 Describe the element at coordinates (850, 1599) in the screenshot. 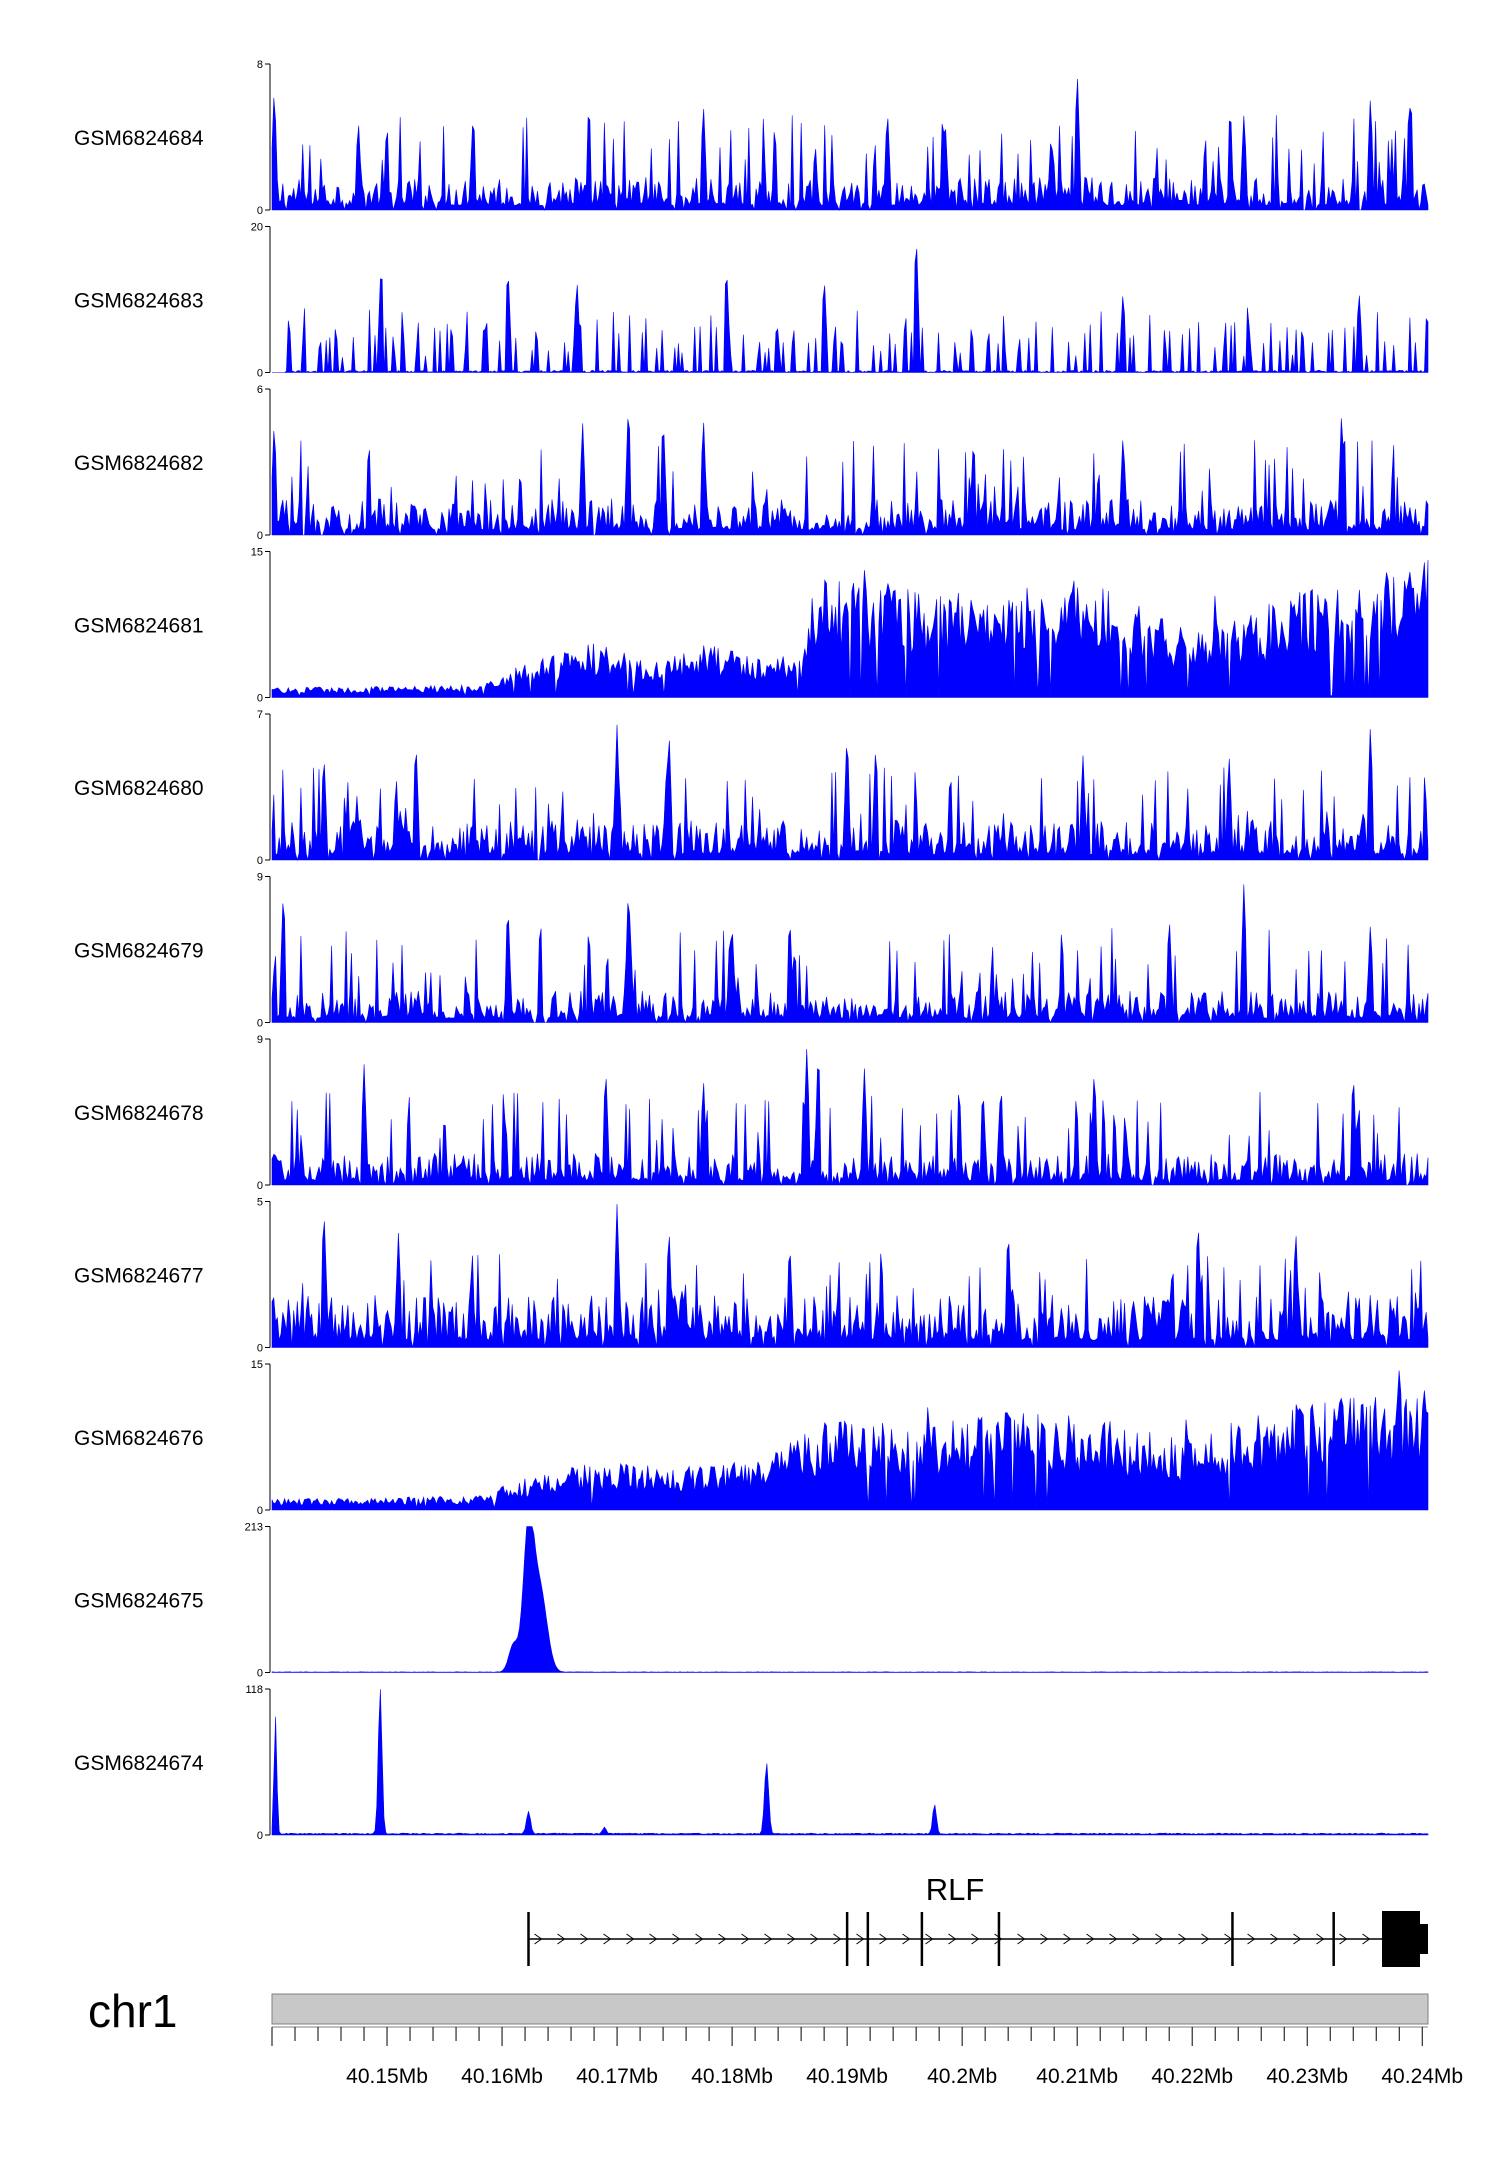

I see `coverage-area-GSM6824675` at that location.